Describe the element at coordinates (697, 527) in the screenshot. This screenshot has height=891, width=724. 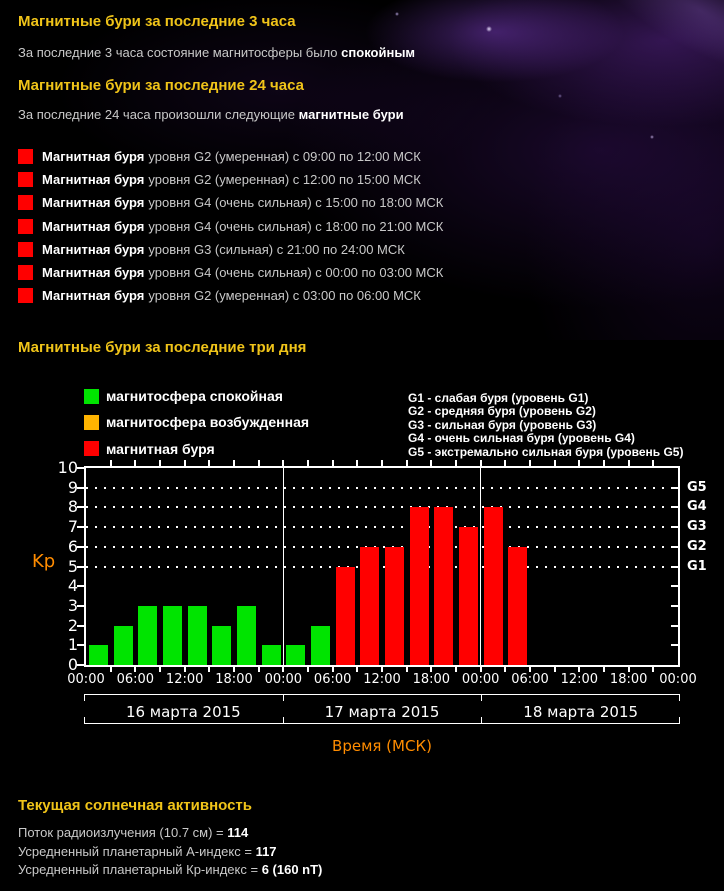
I see `right-axis-label: G3` at that location.